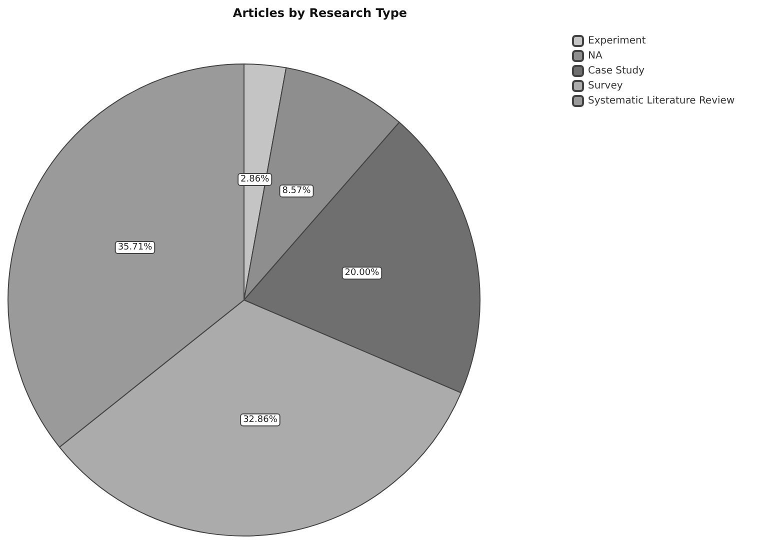  What do you see at coordinates (595, 56) in the screenshot?
I see `legend-label: NA` at bounding box center [595, 56].